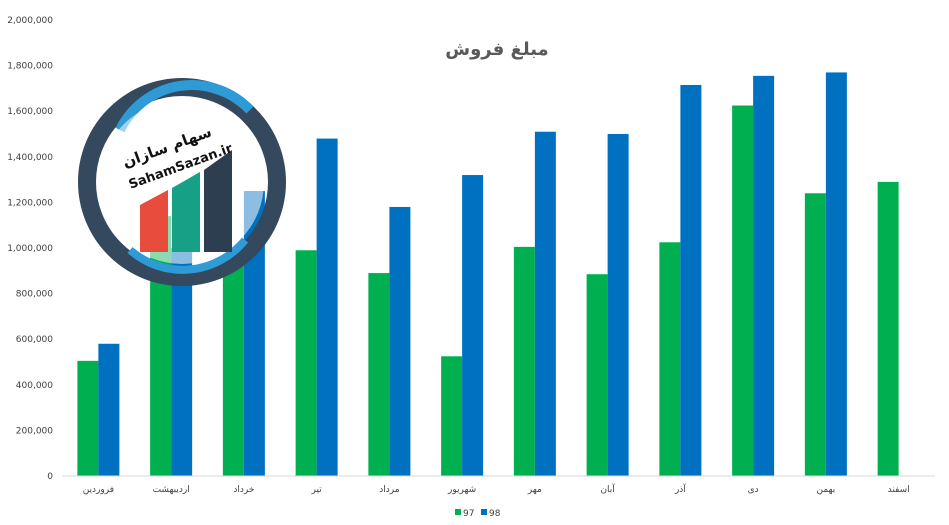 The width and height of the screenshot is (949, 525). I want to click on legend-label: 98, so click(495, 514).